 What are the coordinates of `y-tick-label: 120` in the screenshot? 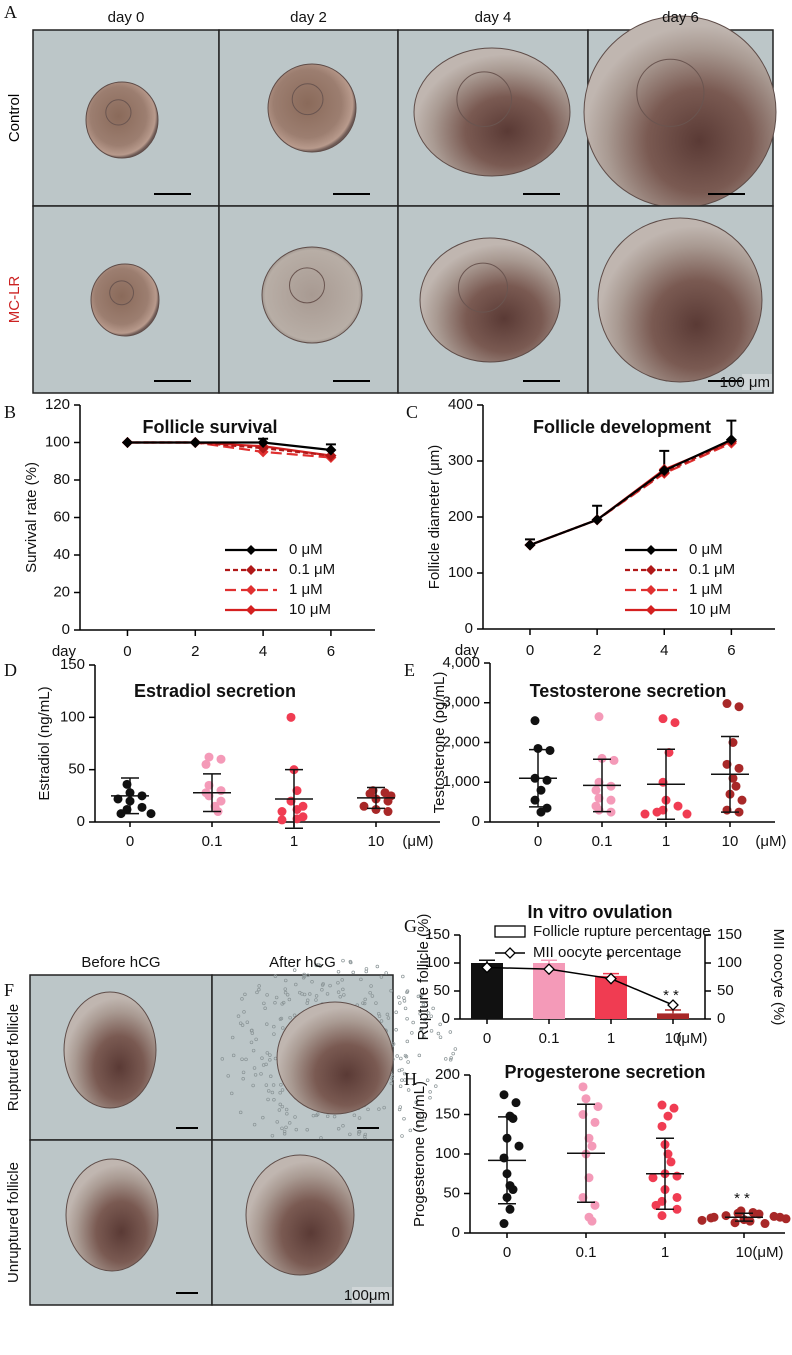 It's located at (57, 404).